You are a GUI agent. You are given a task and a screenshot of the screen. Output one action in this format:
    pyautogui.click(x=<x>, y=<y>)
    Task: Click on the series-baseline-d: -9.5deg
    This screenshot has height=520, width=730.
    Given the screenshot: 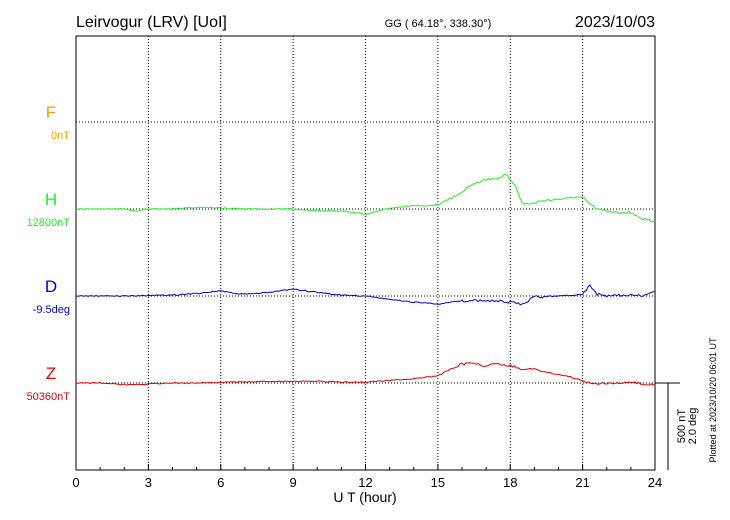 What is the action you would take?
    pyautogui.click(x=51, y=310)
    